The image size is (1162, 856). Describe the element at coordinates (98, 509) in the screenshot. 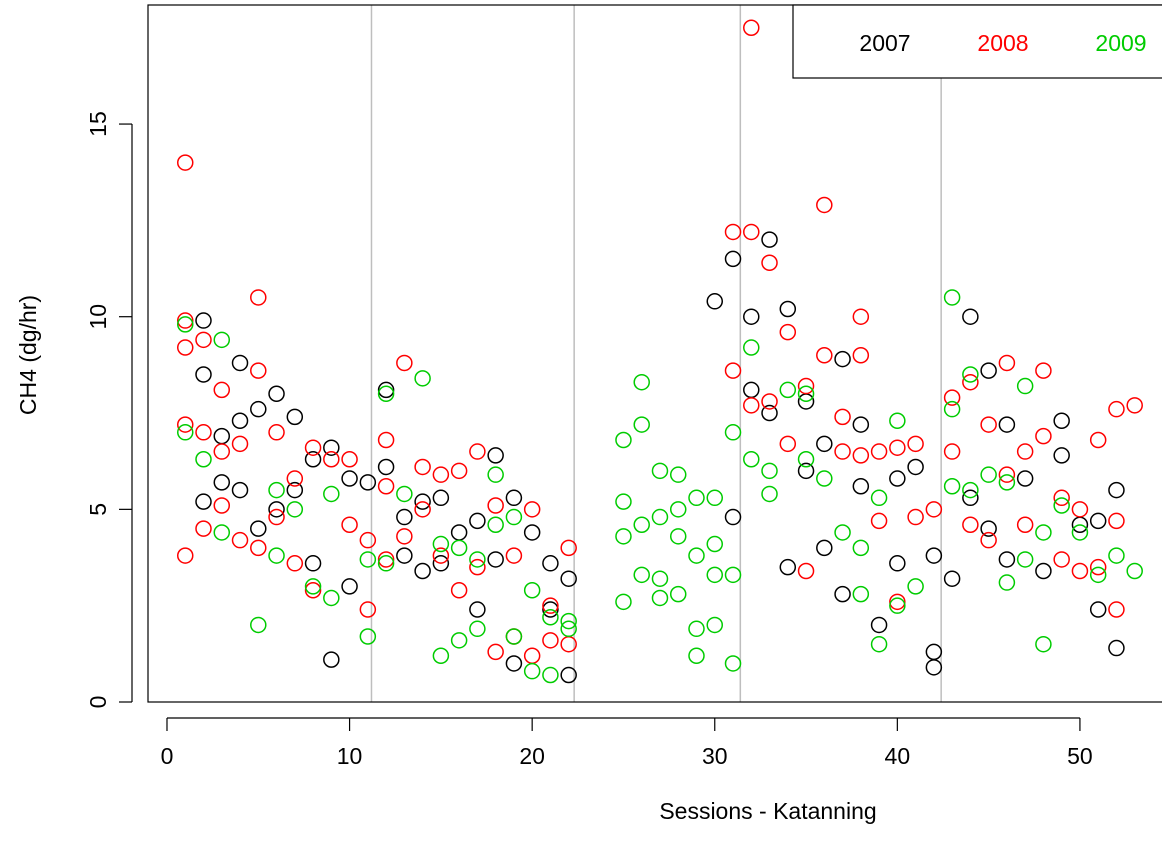

I see `y-tick-label: 5` at that location.